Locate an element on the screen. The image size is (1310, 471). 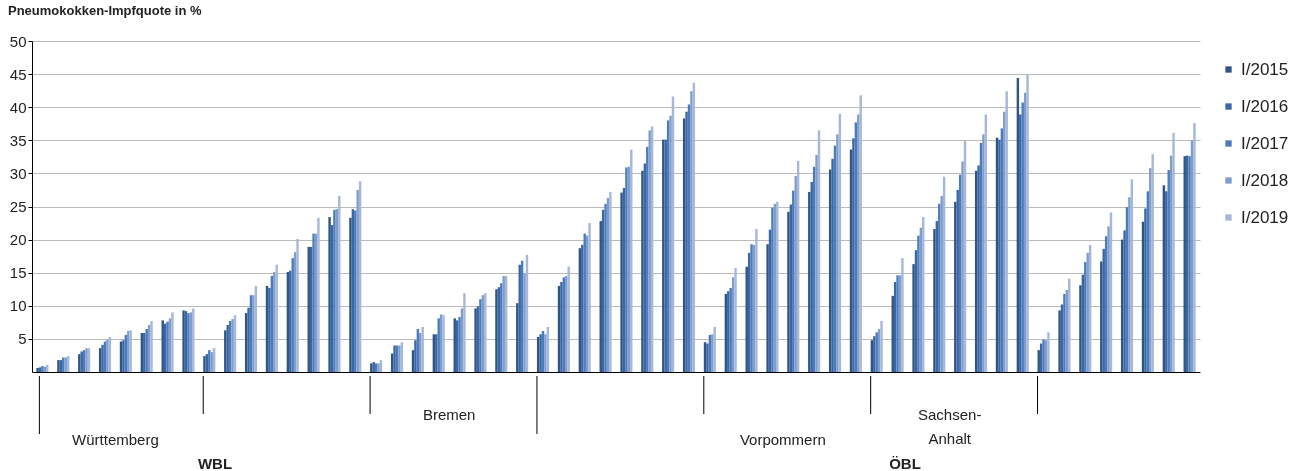
y-tick-label: 5 is located at coordinates (22, 339).